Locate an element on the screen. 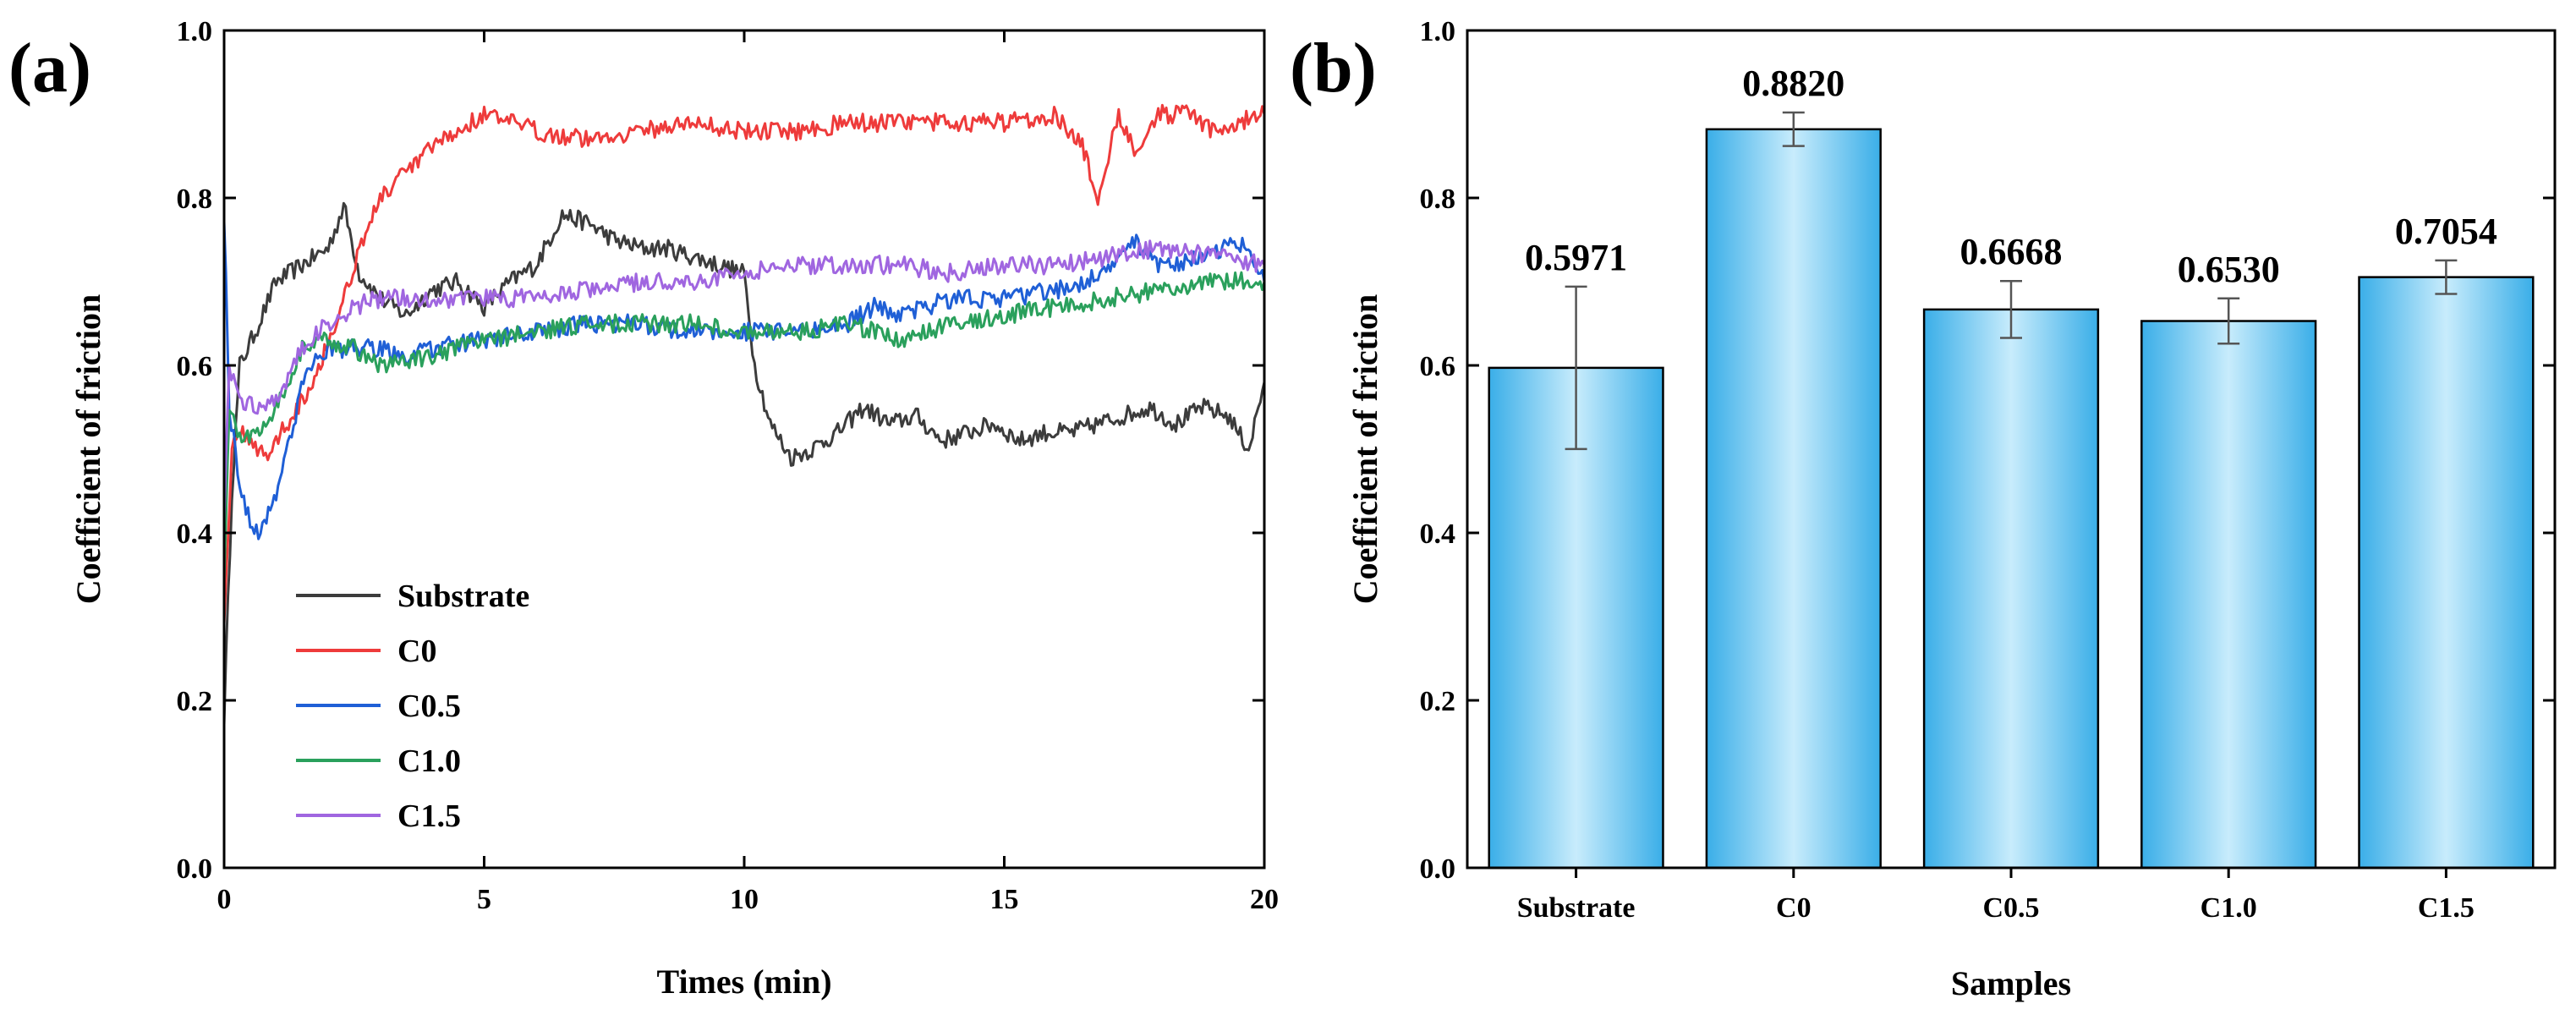  data-label-c1-0: 0.6530 is located at coordinates (2229, 269).